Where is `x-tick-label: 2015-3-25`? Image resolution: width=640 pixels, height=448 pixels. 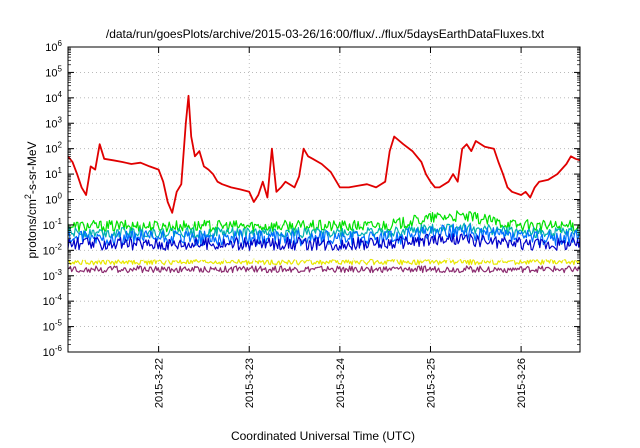
x-tick-label: 2015-3-25 is located at coordinates (431, 383).